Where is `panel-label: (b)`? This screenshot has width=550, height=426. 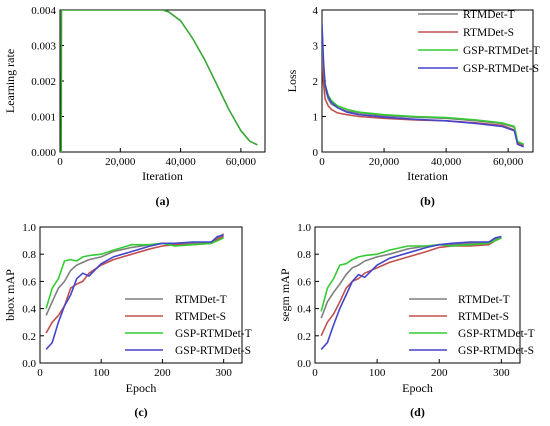
panel-label: (b) is located at coordinates (427, 201).